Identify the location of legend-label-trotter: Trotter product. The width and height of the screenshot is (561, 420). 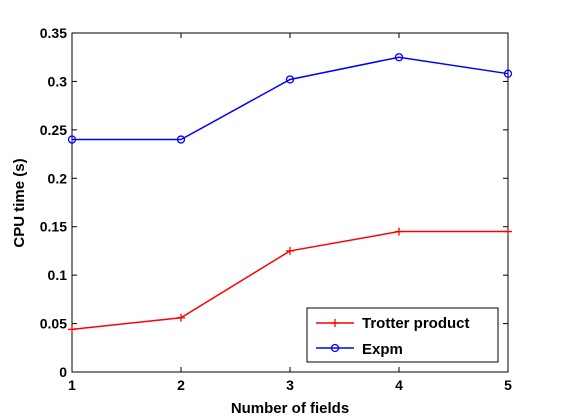
(416, 323).